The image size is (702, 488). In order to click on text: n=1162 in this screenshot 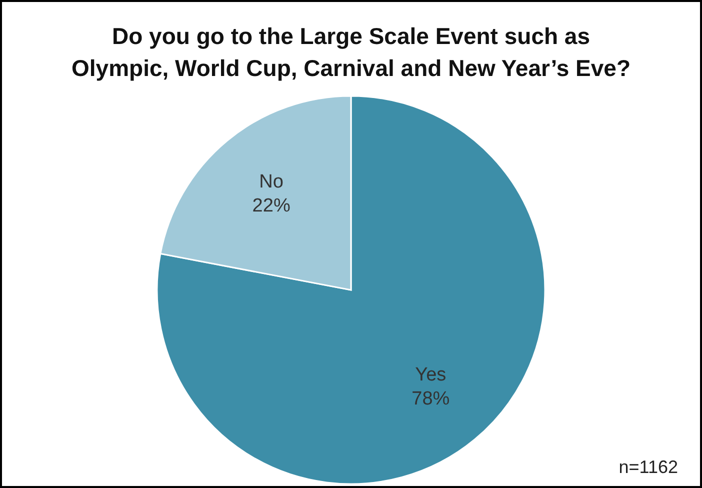, I will do `click(648, 467)`.